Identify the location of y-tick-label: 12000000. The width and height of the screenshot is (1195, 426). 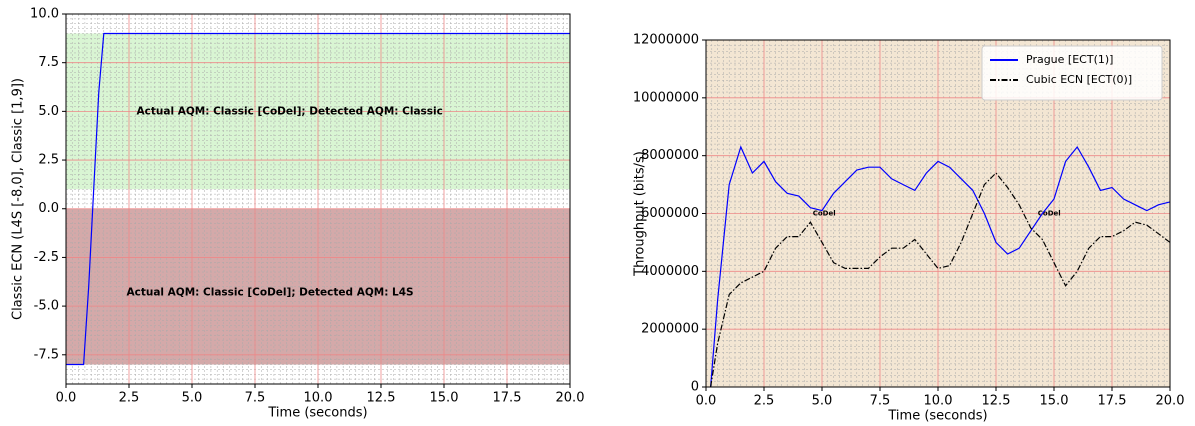
(666, 40).